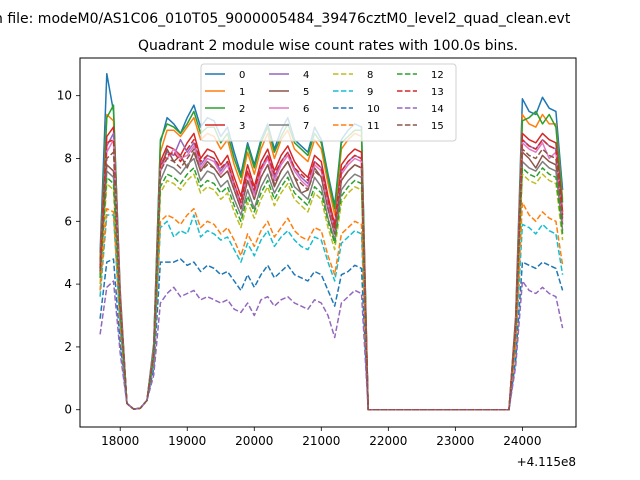 The image size is (640, 480). Describe the element at coordinates (306, 75) in the screenshot. I see `legend-label-4: 4` at that location.